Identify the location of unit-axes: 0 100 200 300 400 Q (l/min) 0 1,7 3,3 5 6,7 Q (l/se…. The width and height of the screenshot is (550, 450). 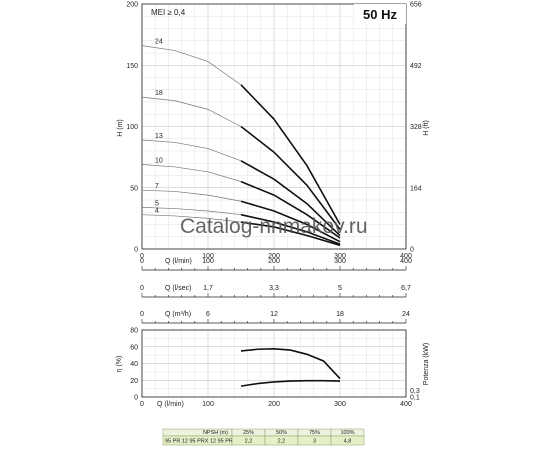
(276, 291).